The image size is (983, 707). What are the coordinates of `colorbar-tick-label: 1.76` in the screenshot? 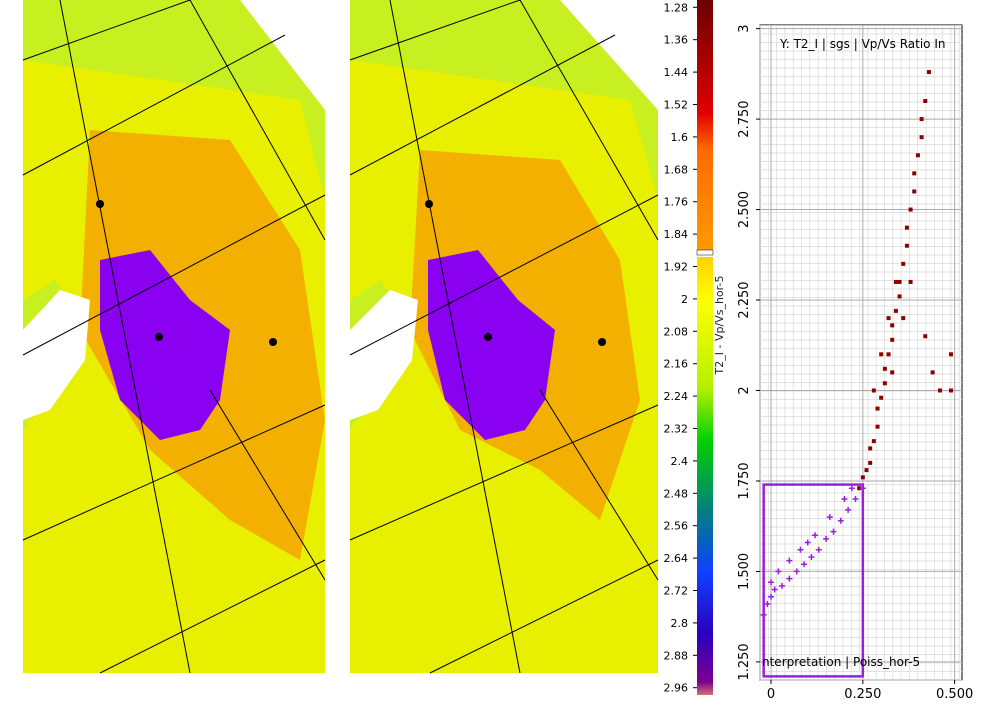 It's located at (676, 202).